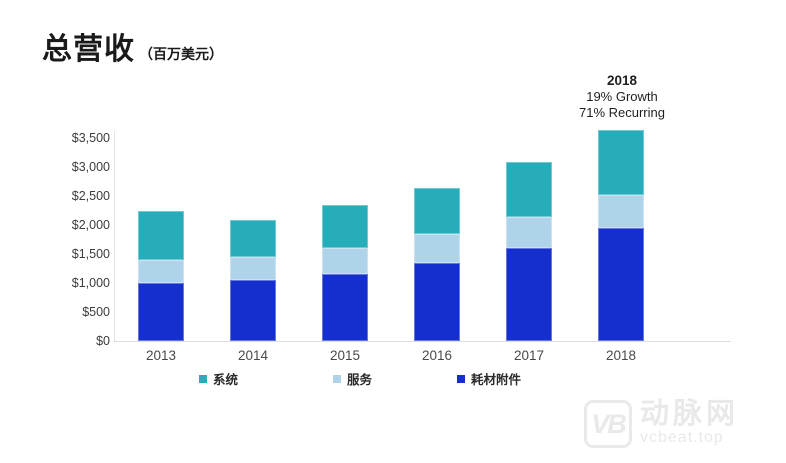  Describe the element at coordinates (621, 211) in the screenshot. I see `bar-2018-services` at that location.